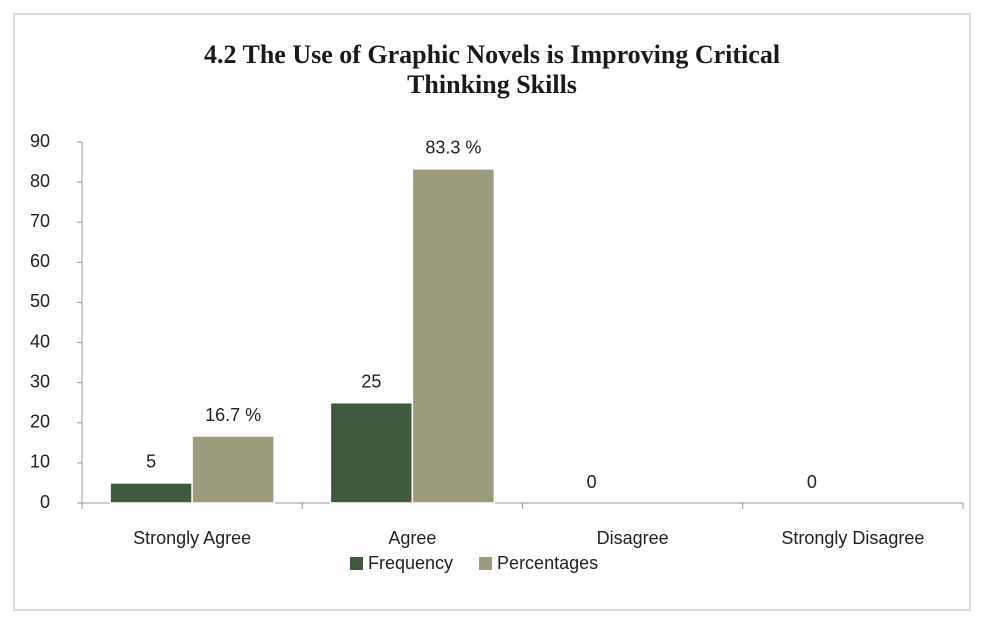 Image resolution: width=984 pixels, height=624 pixels. I want to click on y-tick-label: 20, so click(40, 422).